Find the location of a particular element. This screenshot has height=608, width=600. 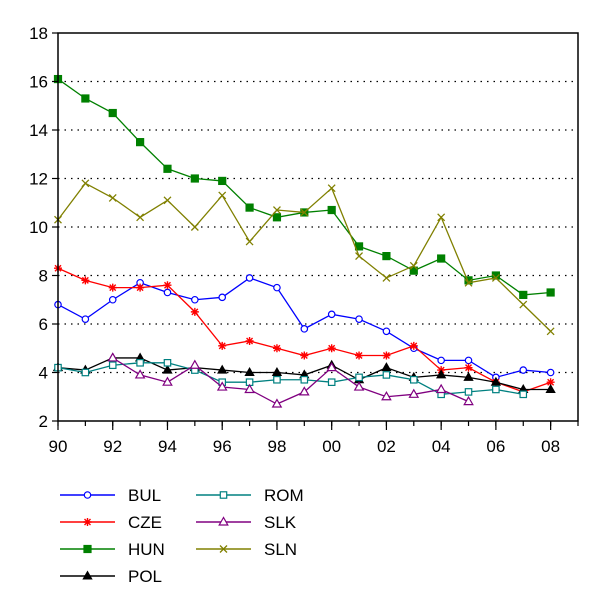

legend-item-sln: SLN is located at coordinates (246, 549).